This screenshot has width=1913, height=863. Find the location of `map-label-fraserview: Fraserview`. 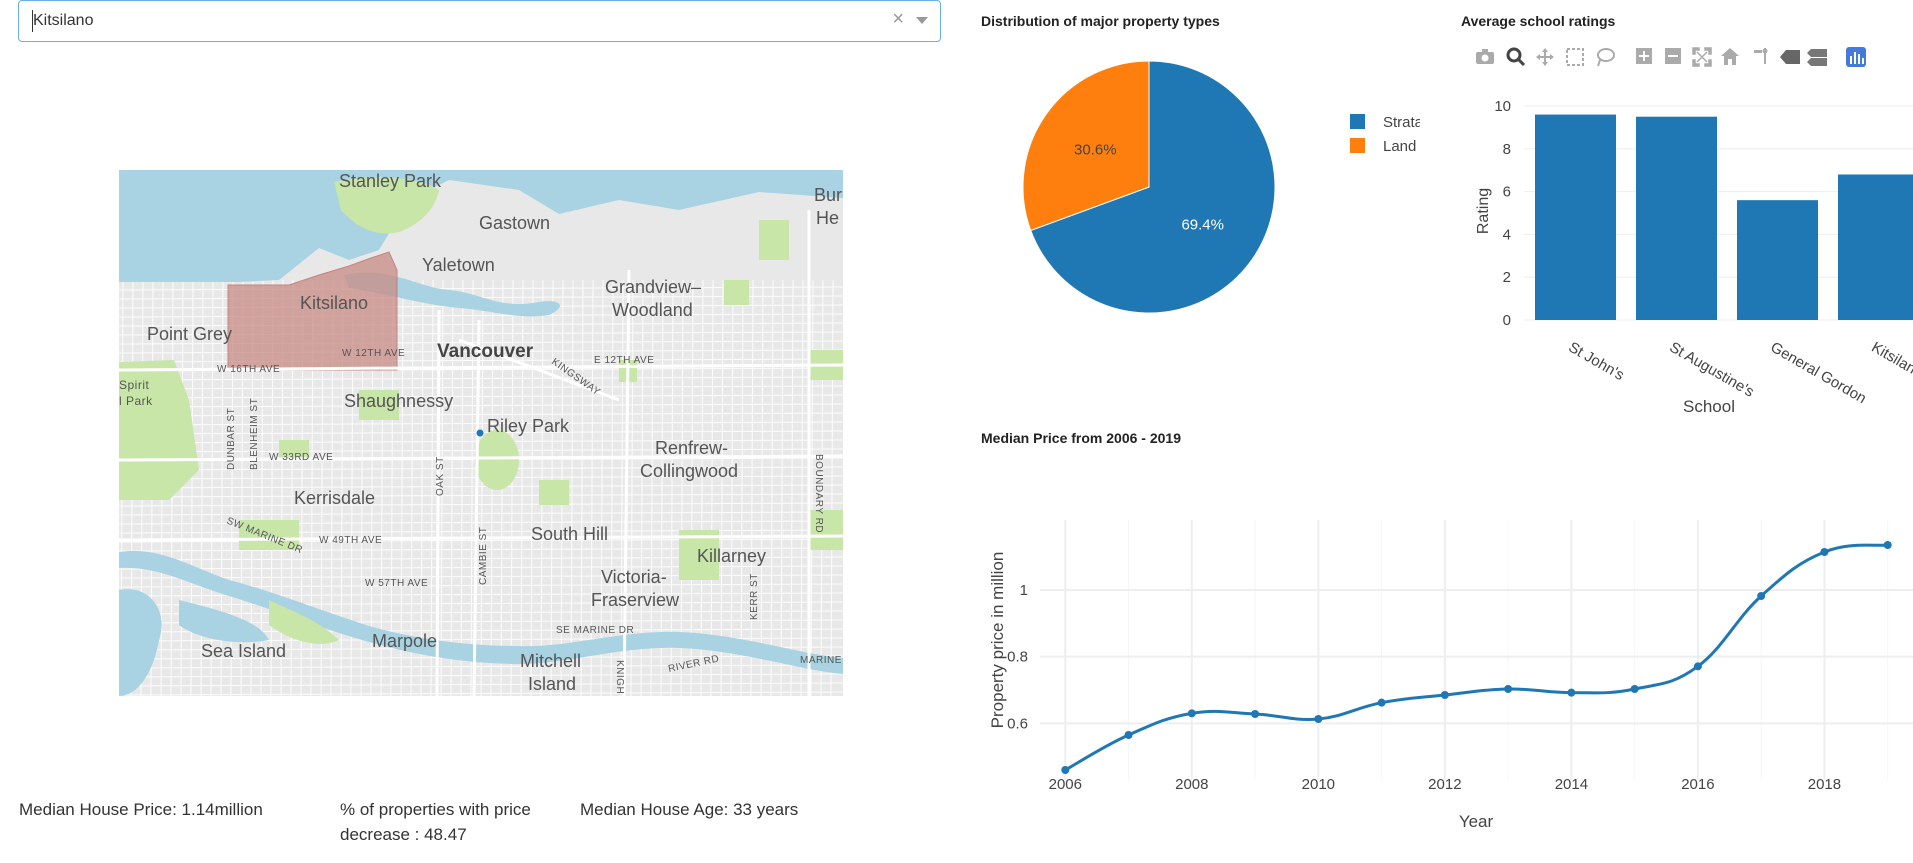

map-label-fraserview: Fraserview is located at coordinates (635, 600).